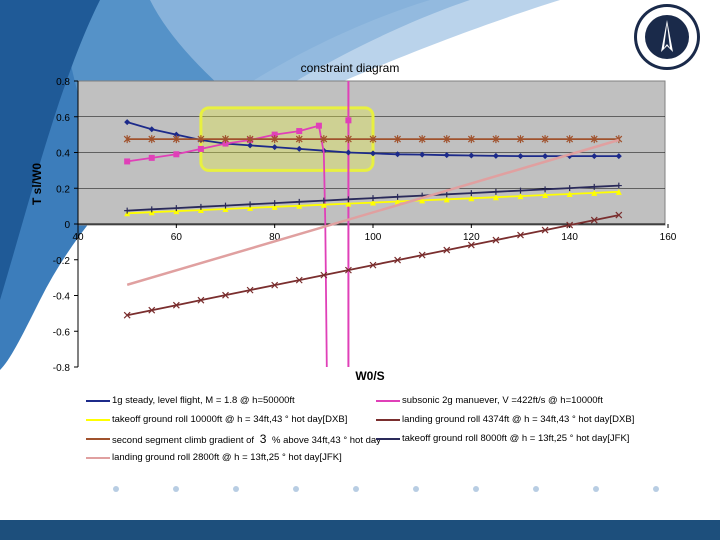  I want to click on x-tick-label: 160, so click(668, 237).